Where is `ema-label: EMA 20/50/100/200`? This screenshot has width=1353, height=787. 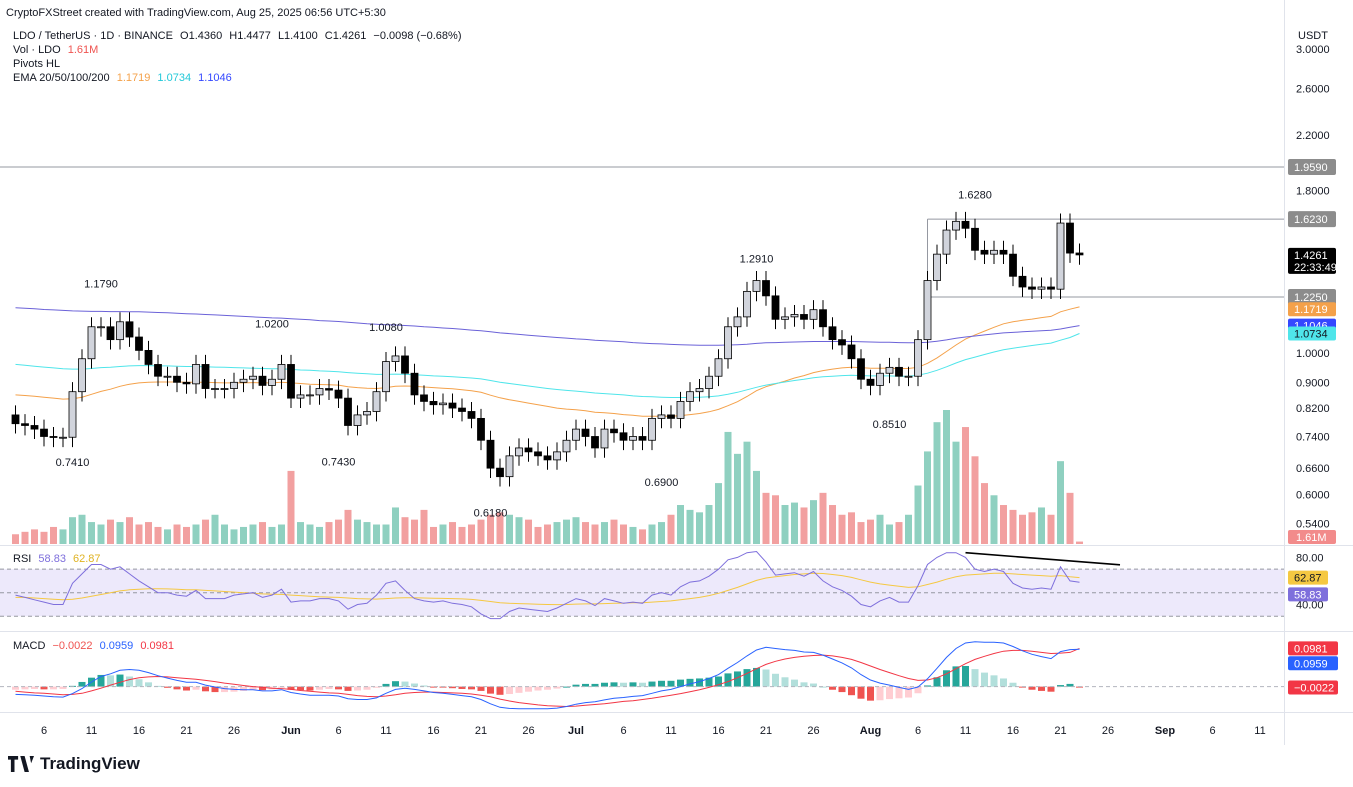
ema-label: EMA 20/50/100/200 is located at coordinates (61, 78).